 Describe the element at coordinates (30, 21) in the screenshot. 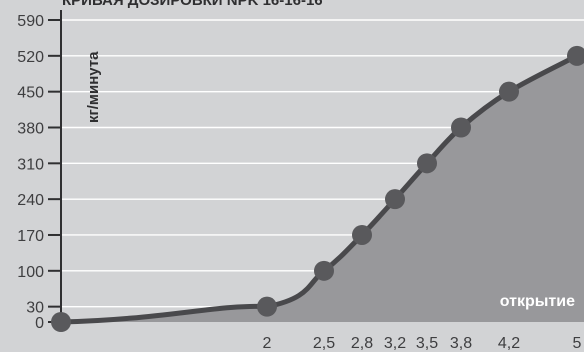

I see `y-tick-label: 590` at that location.